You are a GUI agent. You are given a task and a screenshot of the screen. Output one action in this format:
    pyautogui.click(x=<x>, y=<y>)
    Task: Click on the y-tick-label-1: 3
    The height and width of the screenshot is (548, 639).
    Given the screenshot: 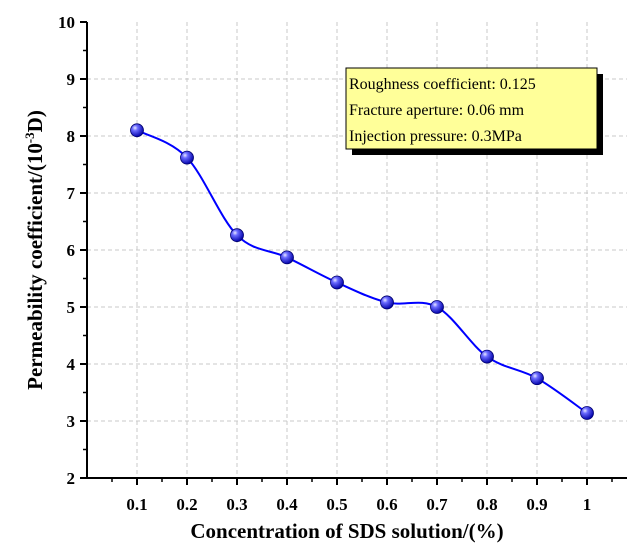 What is the action you would take?
    pyautogui.click(x=71, y=421)
    